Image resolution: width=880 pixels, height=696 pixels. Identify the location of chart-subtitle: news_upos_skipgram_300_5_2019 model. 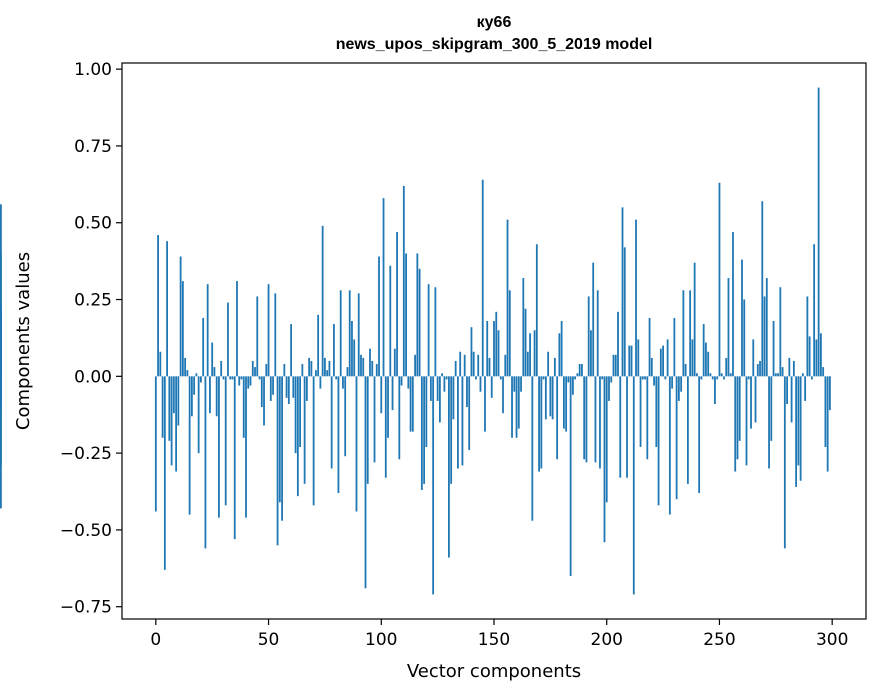
(494, 44).